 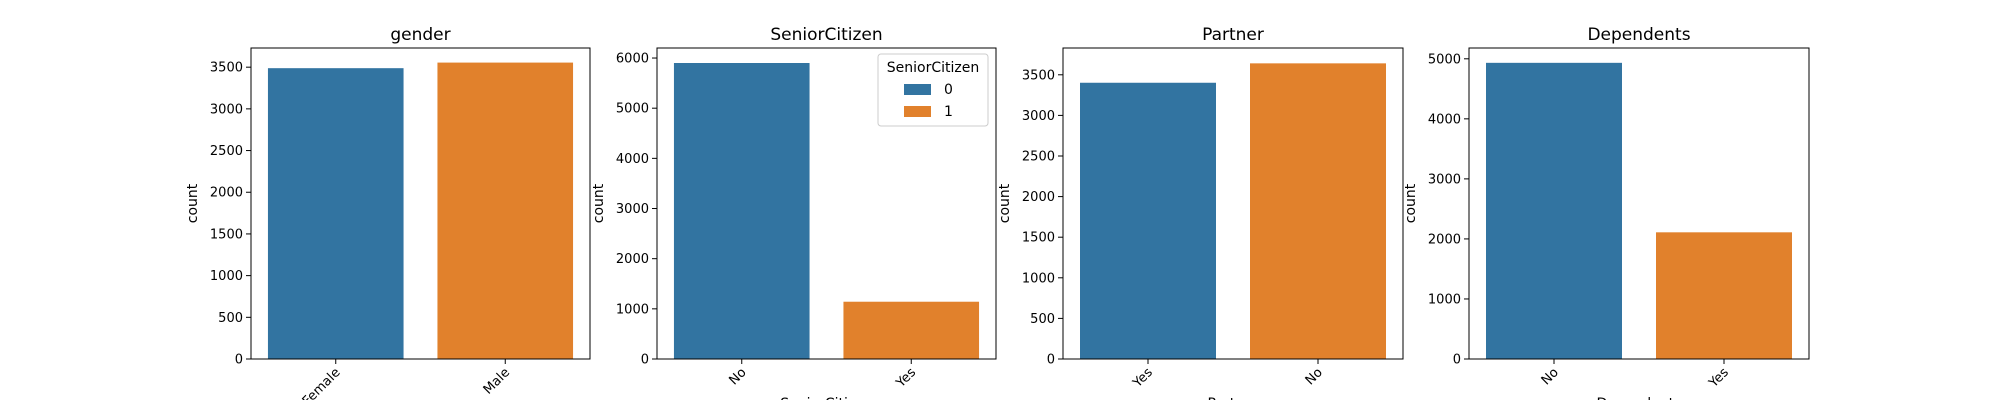 What do you see at coordinates (826, 398) in the screenshot?
I see `x-axis-label: SeniorCitizen` at bounding box center [826, 398].